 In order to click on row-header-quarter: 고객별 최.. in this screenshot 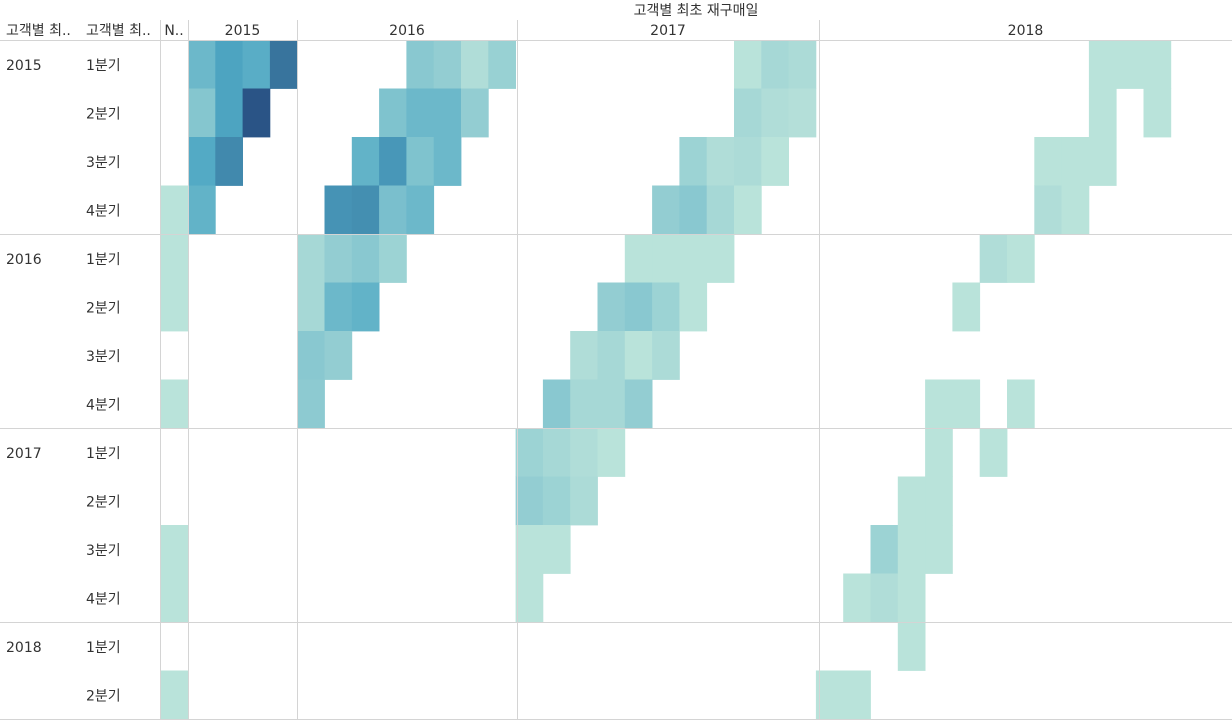, I will do `click(118, 31)`.